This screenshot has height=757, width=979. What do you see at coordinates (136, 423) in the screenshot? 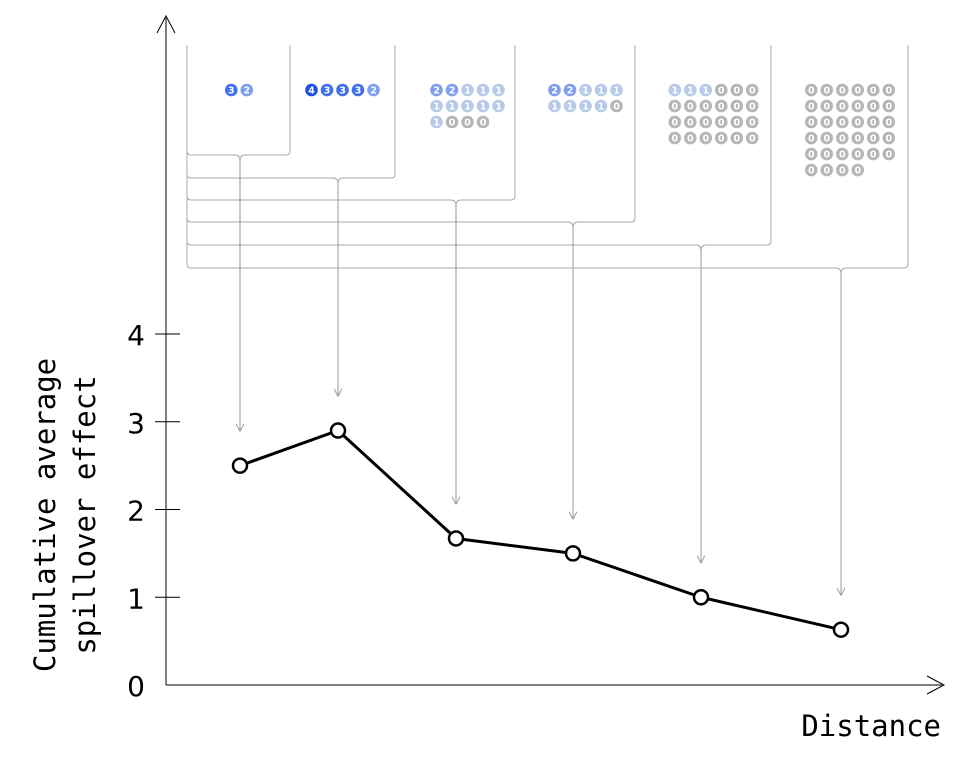
I see `y-tick-label: 3` at bounding box center [136, 423].